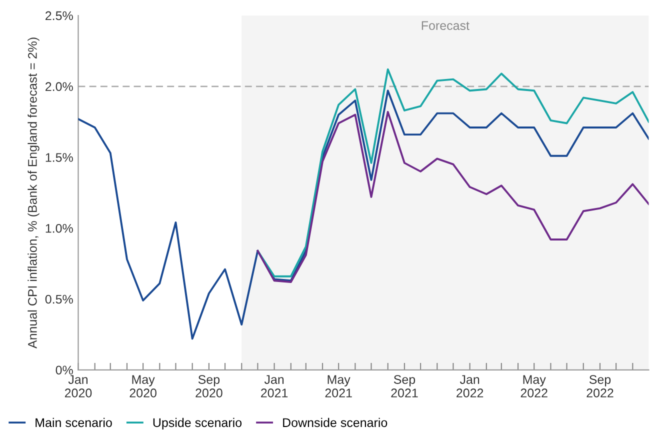 The width and height of the screenshot is (652, 443). Describe the element at coordinates (34, 193) in the screenshot. I see `y-axis-title: Annual CPI inflation, % (Bank of England forecast = 2%)` at that location.